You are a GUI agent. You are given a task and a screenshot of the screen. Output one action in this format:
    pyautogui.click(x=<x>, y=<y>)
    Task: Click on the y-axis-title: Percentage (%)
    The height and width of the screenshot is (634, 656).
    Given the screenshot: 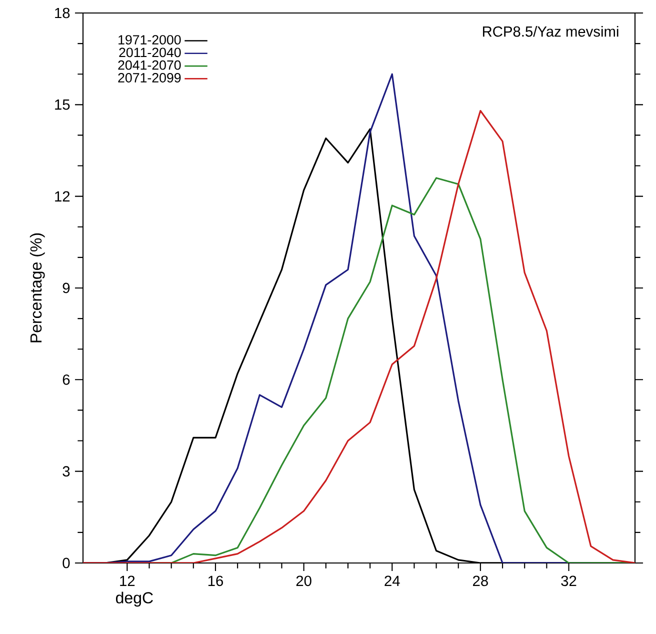 What is the action you would take?
    pyautogui.click(x=37, y=287)
    